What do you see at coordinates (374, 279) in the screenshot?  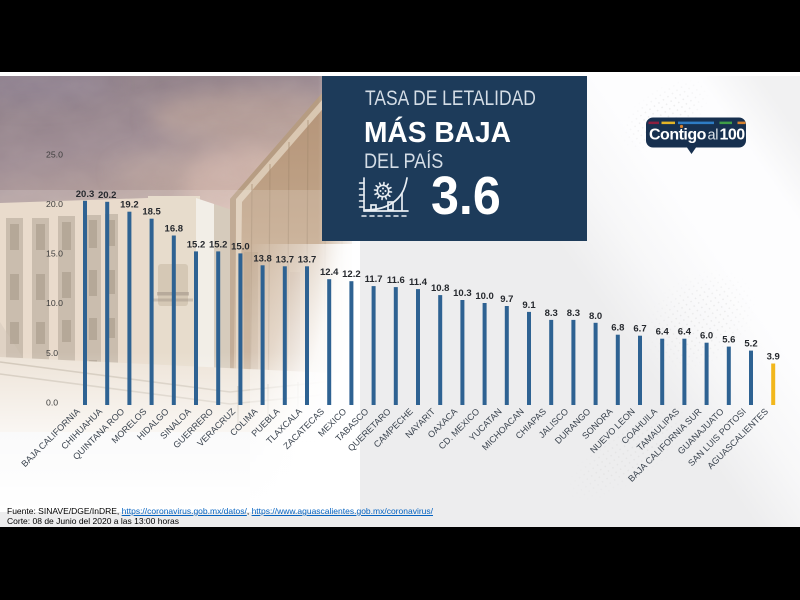 I see `svg-text: 11.7` at bounding box center [374, 279].